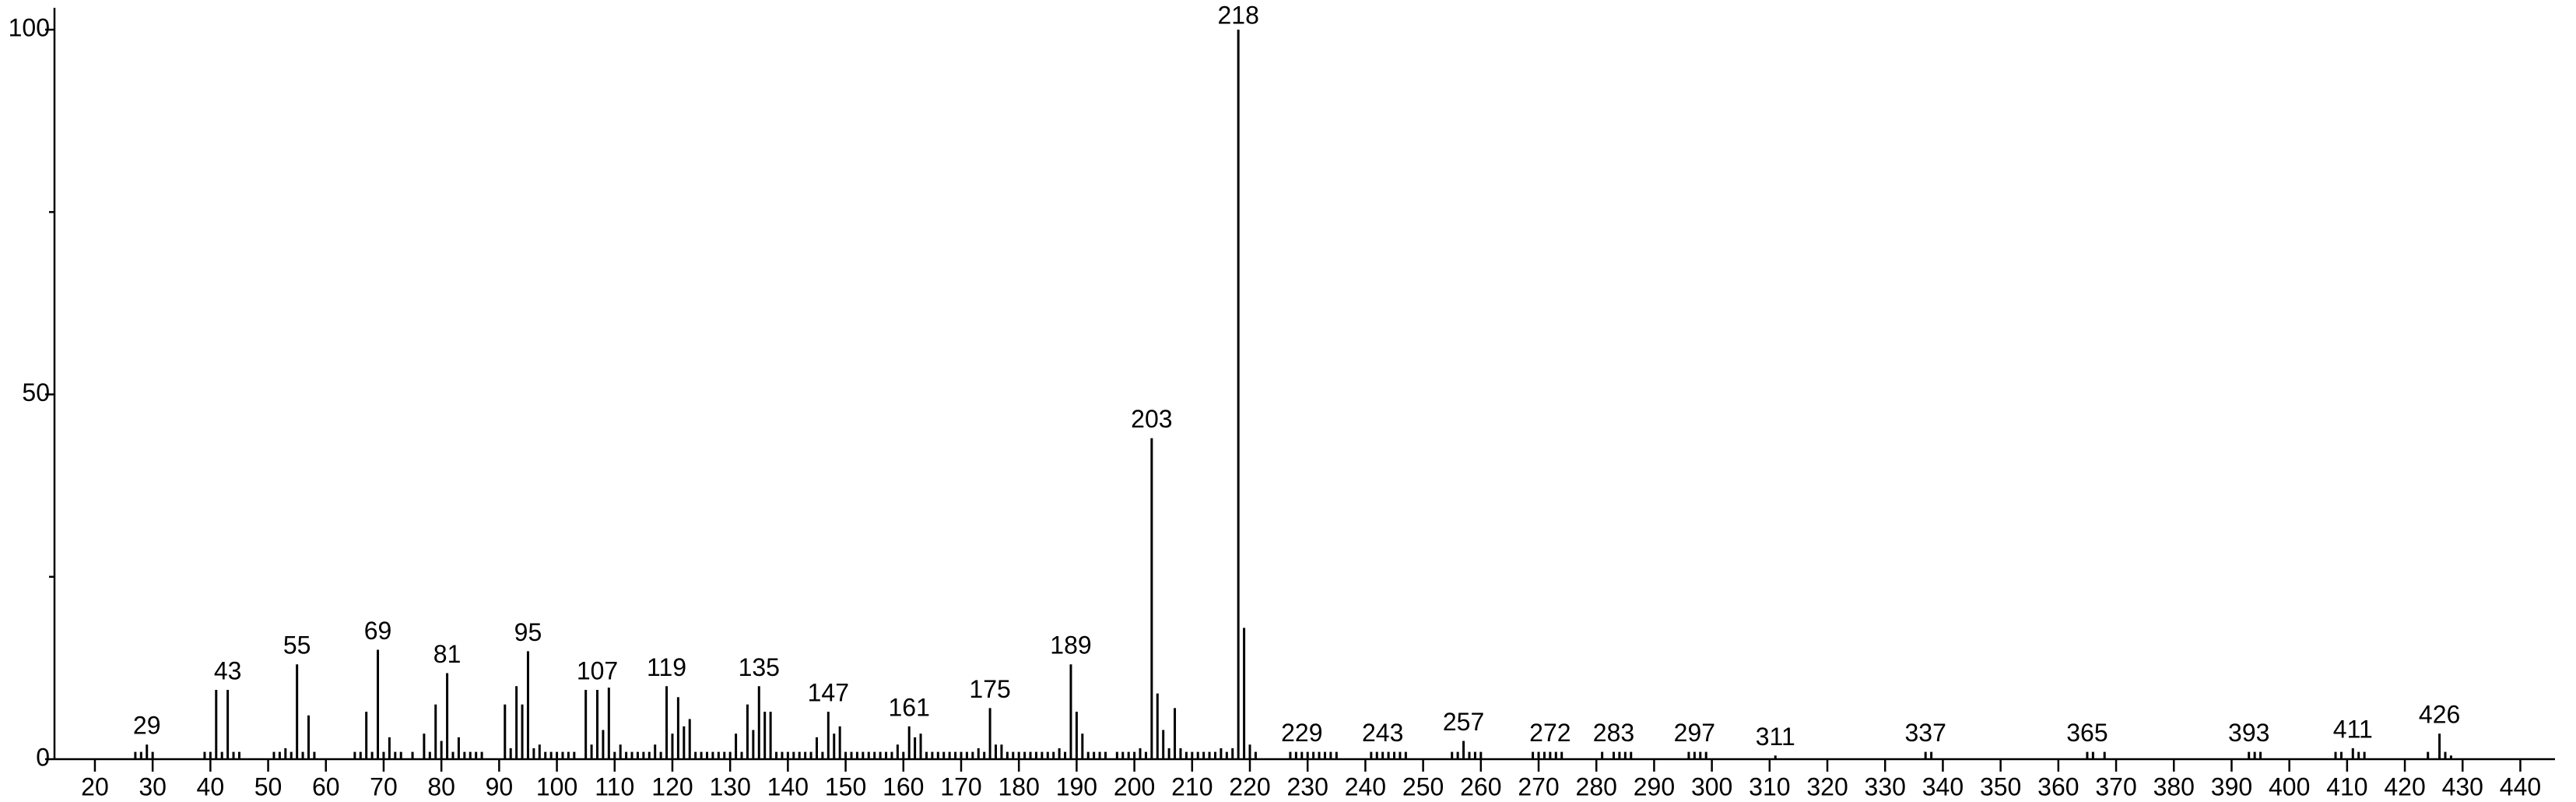 This screenshot has height=802, width=2576. I want to click on x-tick-label: 330, so click(1886, 786).